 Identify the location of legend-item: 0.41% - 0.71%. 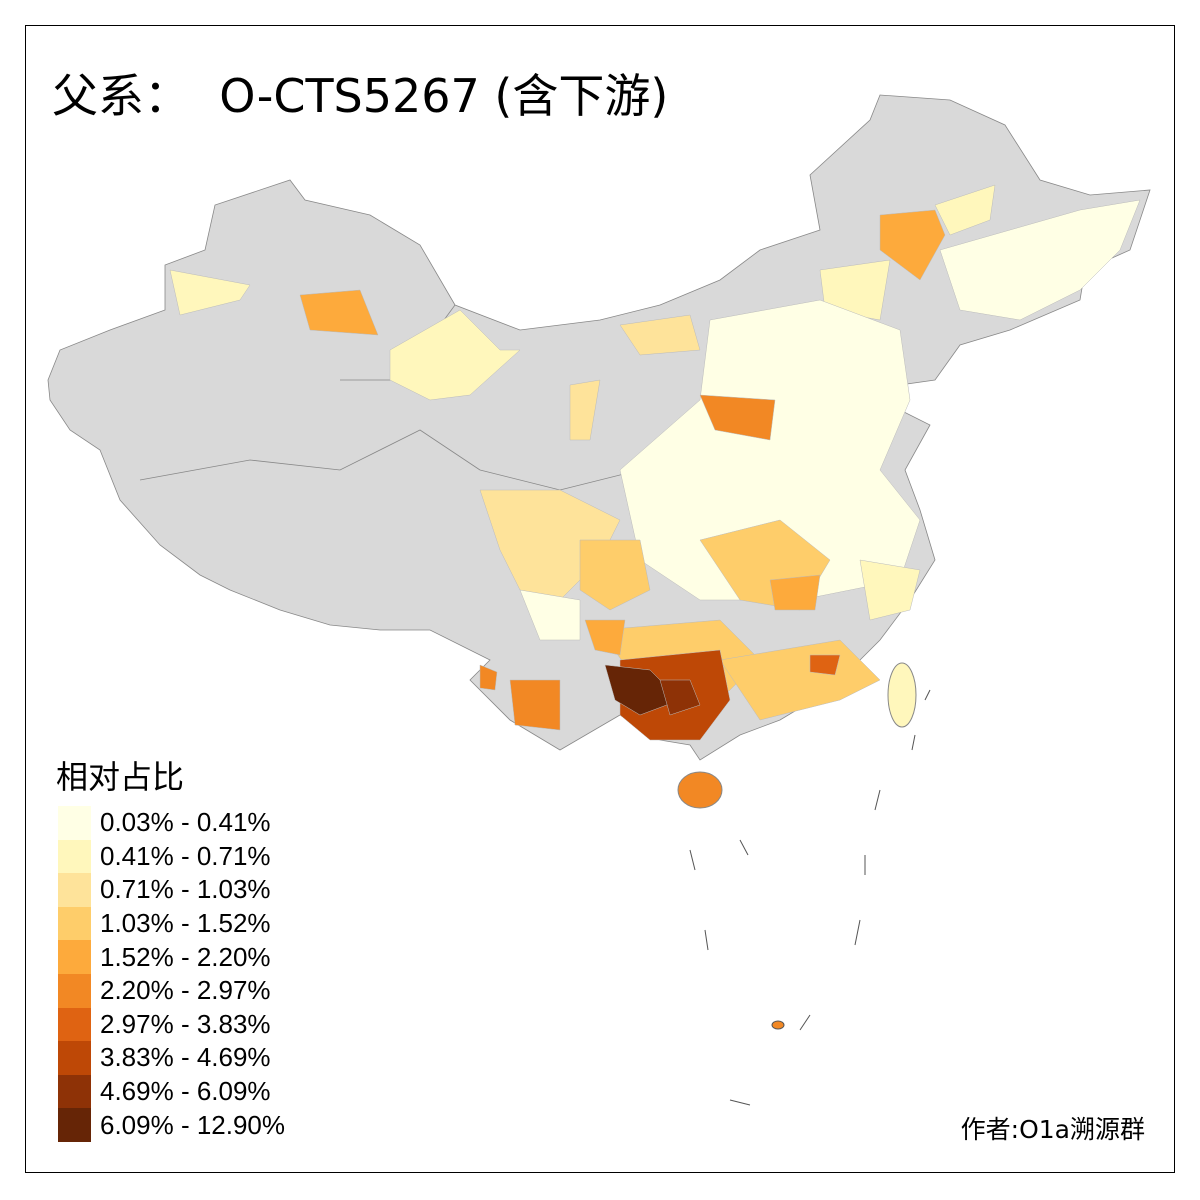
(171, 856).